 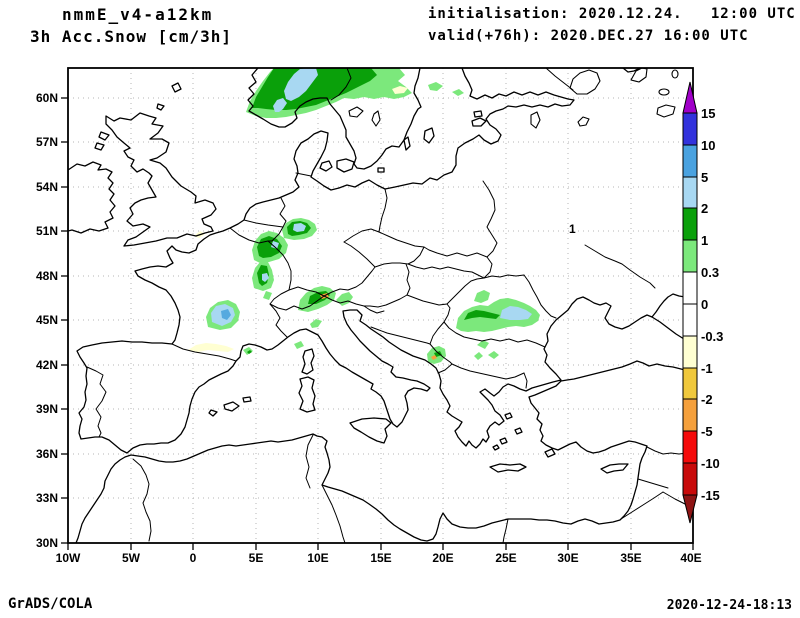 What do you see at coordinates (47, 98) in the screenshot?
I see `lat-label: 60N` at bounding box center [47, 98].